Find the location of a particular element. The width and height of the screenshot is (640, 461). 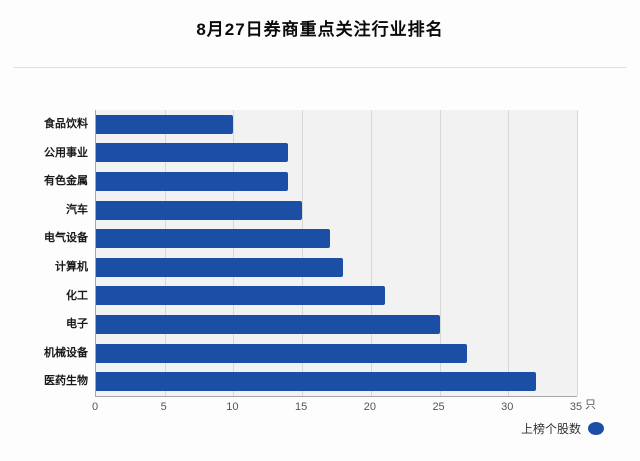

title-divider is located at coordinates (320, 67).